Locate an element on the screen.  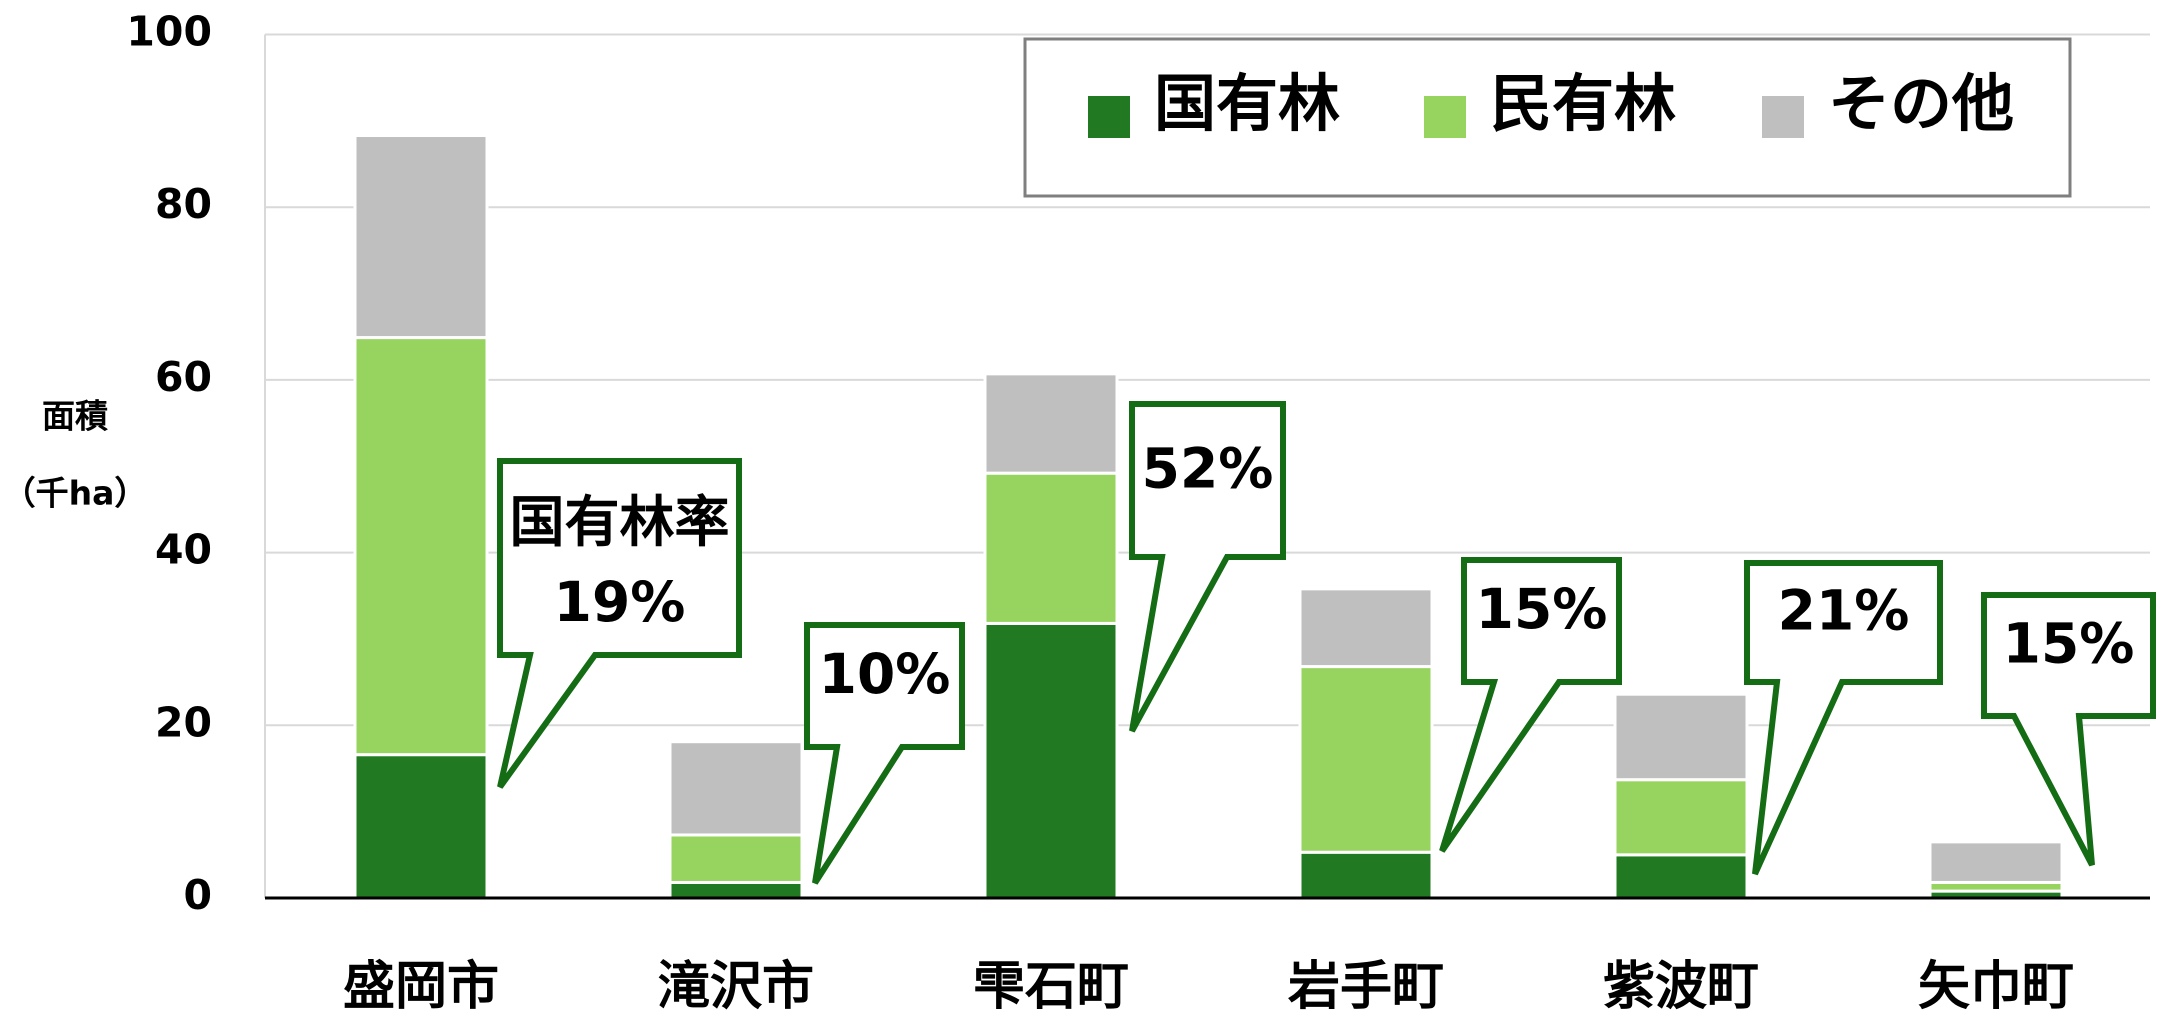
callout-label: 10% is located at coordinates (885, 674).